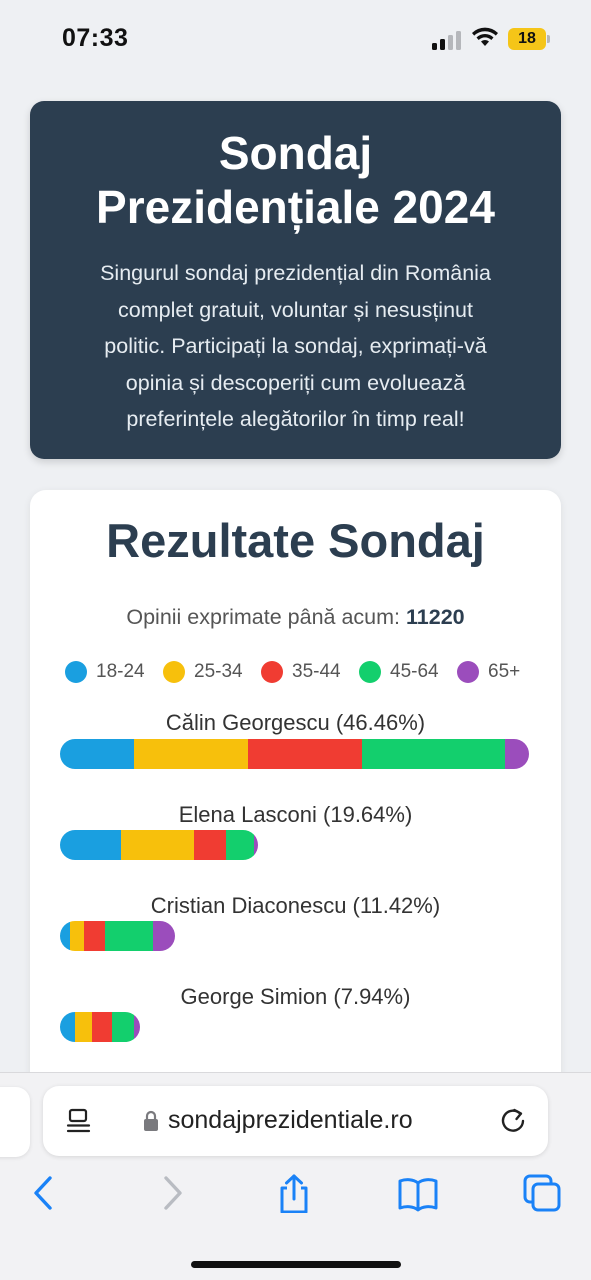 The width and height of the screenshot is (591, 1280). What do you see at coordinates (290, 1120) in the screenshot?
I see `url-text: sondajprezidentiale.ro` at bounding box center [290, 1120].